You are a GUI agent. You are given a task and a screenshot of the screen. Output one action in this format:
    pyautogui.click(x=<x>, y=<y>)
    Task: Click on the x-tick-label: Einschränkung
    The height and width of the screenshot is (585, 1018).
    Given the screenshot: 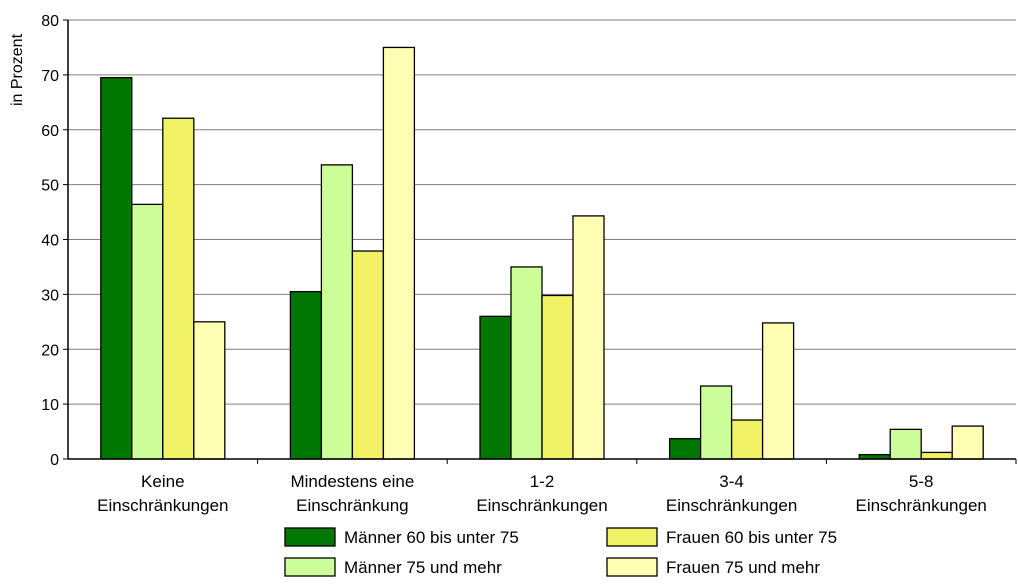 What is the action you would take?
    pyautogui.click(x=352, y=505)
    